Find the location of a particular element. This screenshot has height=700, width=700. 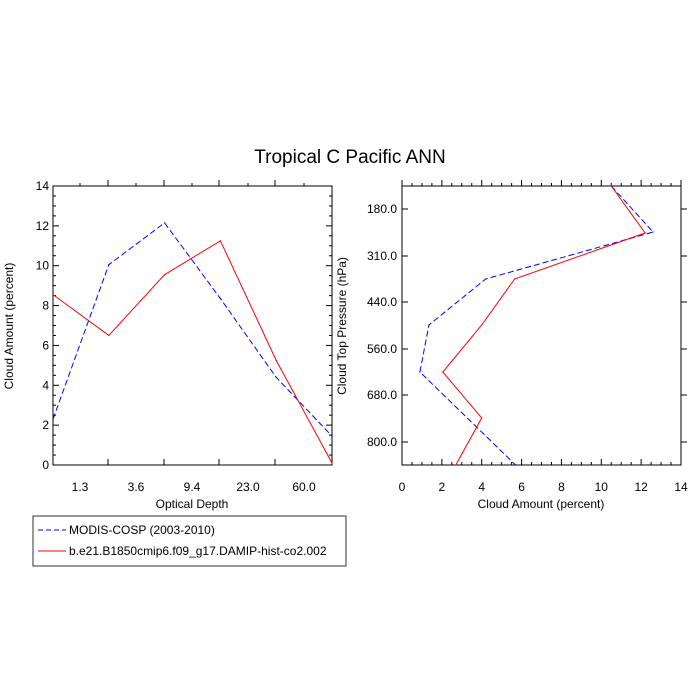

right-x-tick-label: 12 is located at coordinates (641, 487).